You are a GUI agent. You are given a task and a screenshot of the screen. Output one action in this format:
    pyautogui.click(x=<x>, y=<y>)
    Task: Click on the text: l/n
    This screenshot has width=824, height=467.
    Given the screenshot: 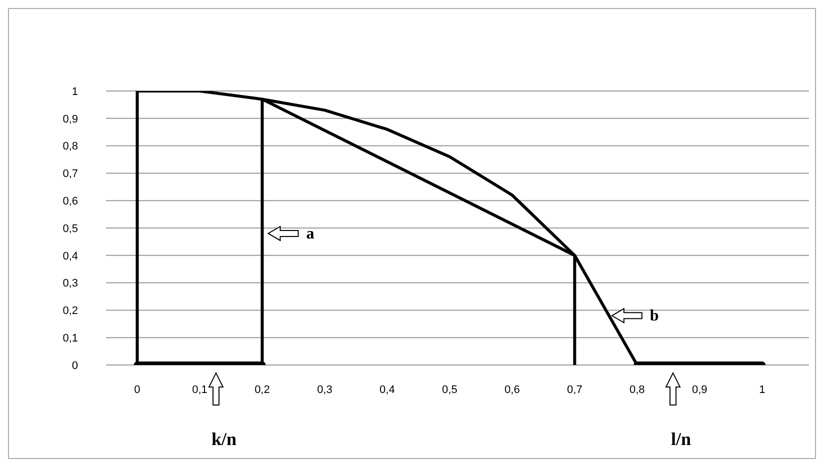 What is the action you would take?
    pyautogui.click(x=681, y=439)
    